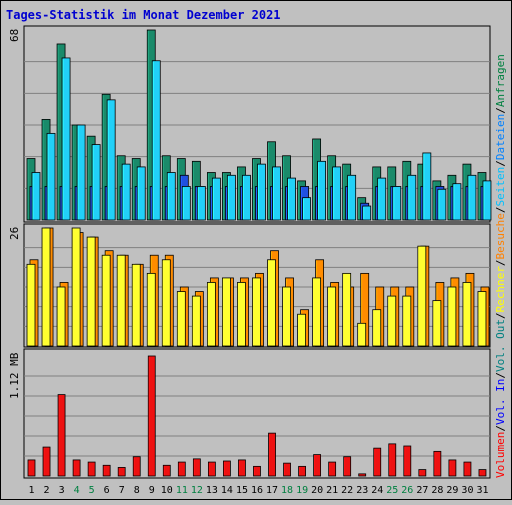 Image resolution: width=512 pixels, height=505 pixels. I want to click on x-tick-label: 25, so click(392, 490).